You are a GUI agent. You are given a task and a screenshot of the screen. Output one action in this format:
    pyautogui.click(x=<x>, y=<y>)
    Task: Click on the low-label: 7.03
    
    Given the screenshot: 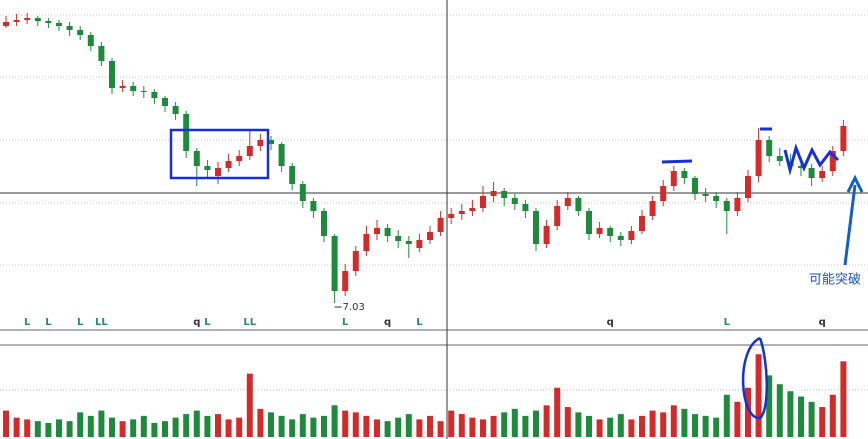 What is the action you would take?
    pyautogui.click(x=354, y=307)
    